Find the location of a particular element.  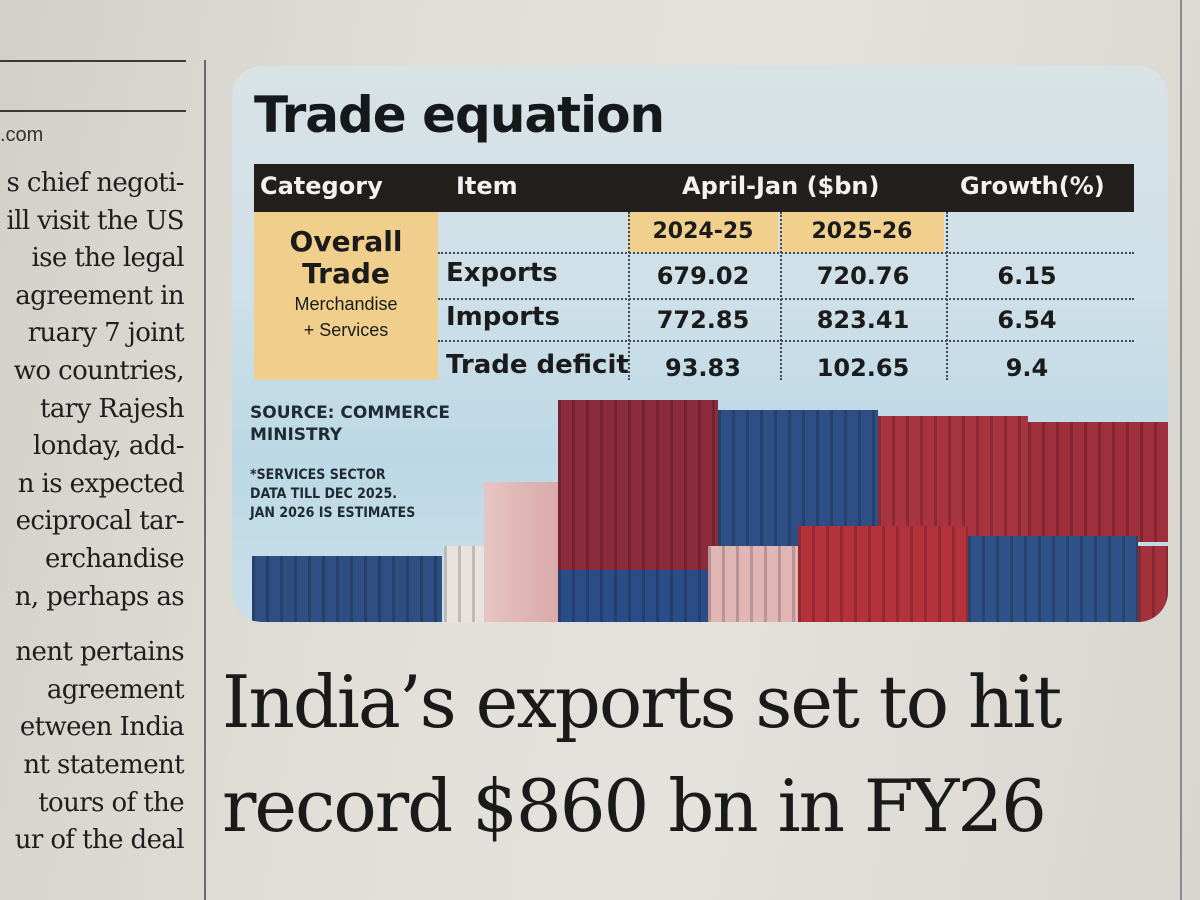

article-text-line: erchandise is located at coordinates (114, 559).